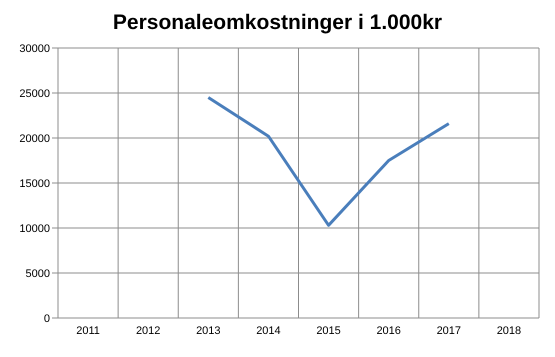 The image size is (555, 357). What do you see at coordinates (34, 138) in the screenshot?
I see `y-tick-label: 20000` at bounding box center [34, 138].